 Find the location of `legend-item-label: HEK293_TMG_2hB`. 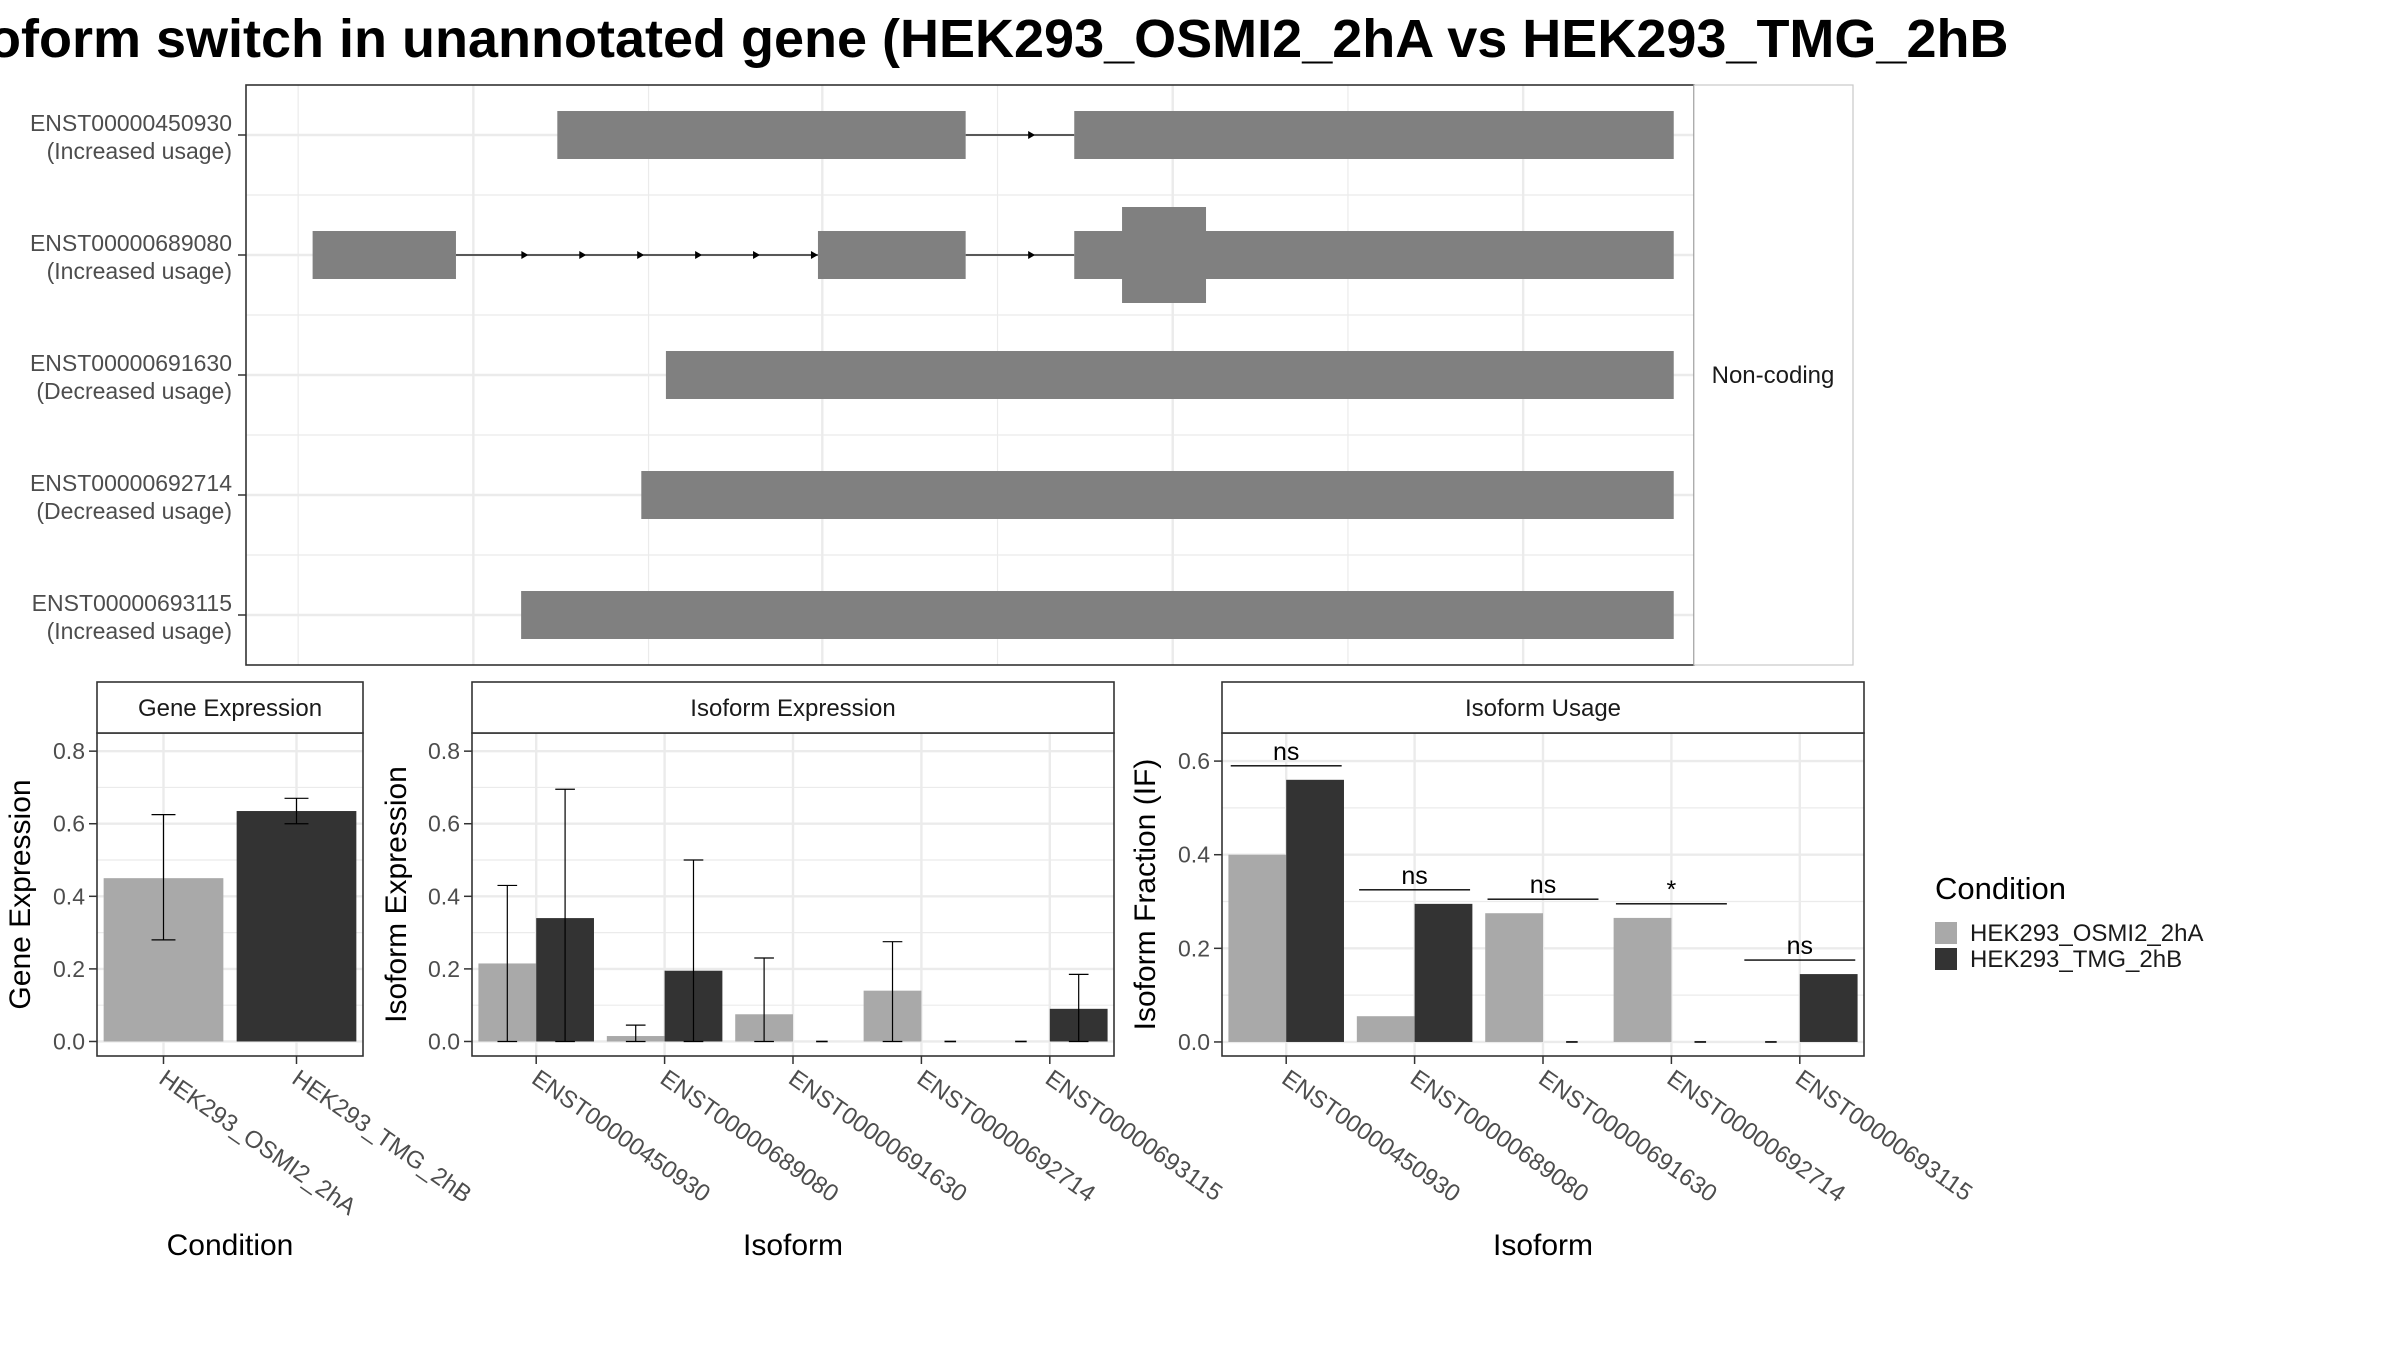

legend-item-label: HEK293_TMG_2hB is located at coordinates (2076, 959).